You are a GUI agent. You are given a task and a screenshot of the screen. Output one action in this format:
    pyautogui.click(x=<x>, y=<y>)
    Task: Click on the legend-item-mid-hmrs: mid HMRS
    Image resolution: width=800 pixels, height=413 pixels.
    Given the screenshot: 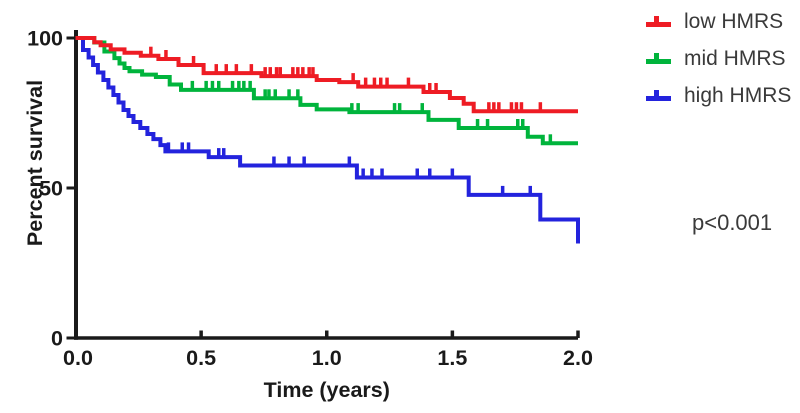 What is the action you would take?
    pyautogui.click(x=718, y=58)
    